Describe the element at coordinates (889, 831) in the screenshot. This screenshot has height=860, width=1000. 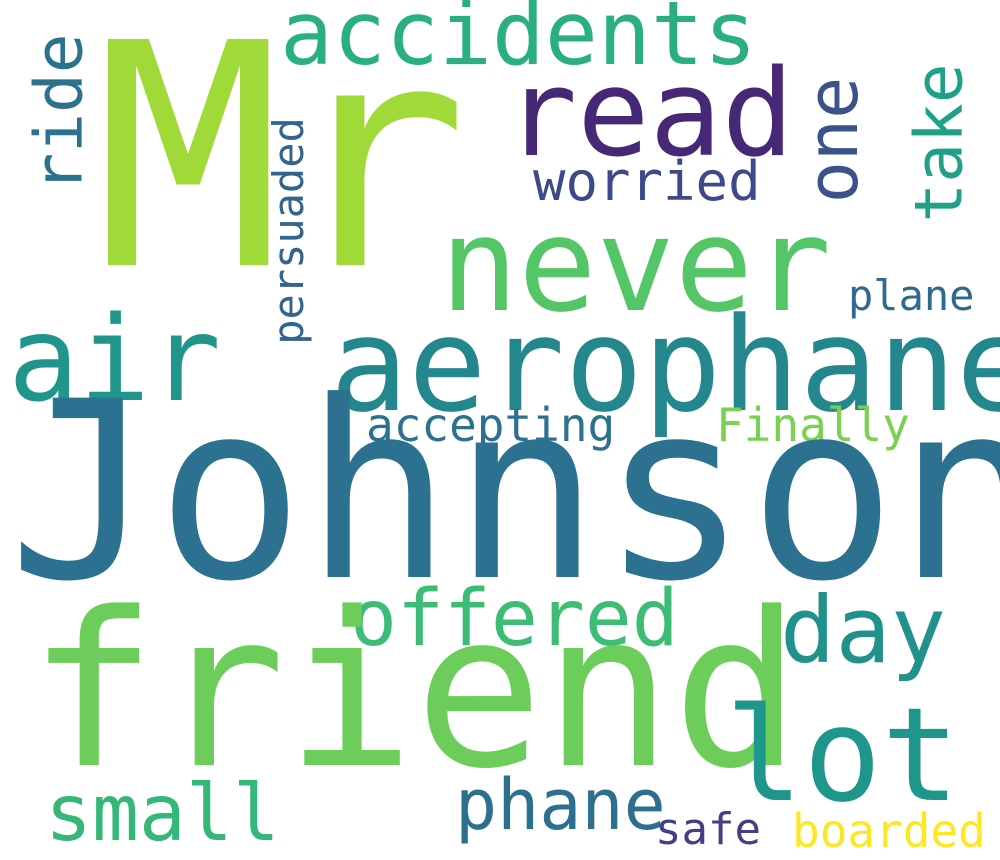
I see `word-boarded: boarded` at that location.